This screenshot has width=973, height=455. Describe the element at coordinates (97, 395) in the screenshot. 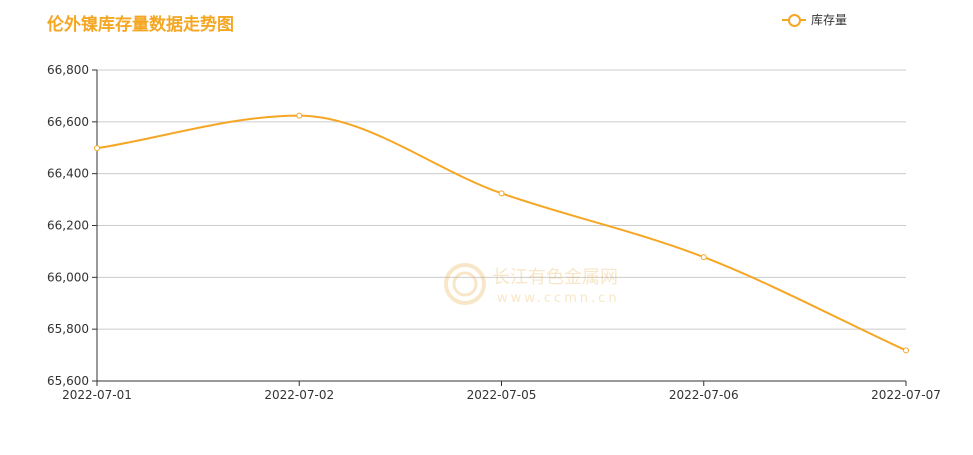

I see `x-tick-label: 2022-07-01` at that location.